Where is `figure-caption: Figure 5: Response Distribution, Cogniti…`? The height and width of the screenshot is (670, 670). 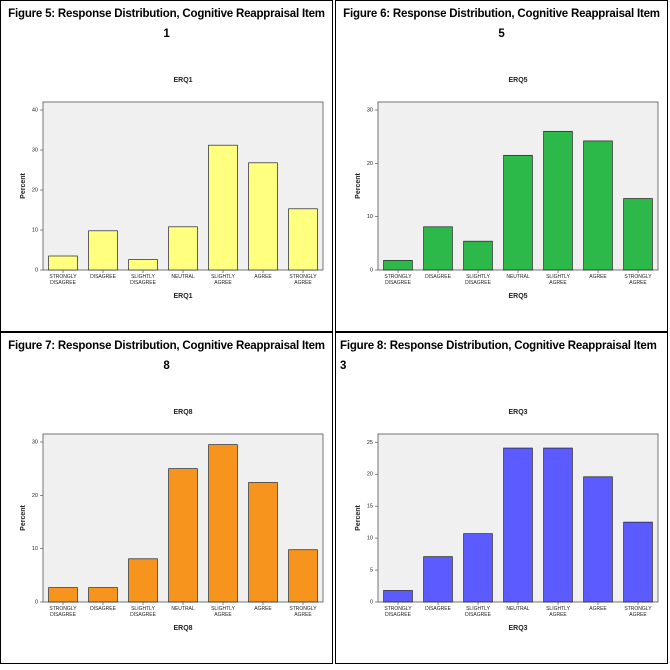
figure-caption: Figure 5: Response Distribution, Cogniti… is located at coordinates (166, 24).